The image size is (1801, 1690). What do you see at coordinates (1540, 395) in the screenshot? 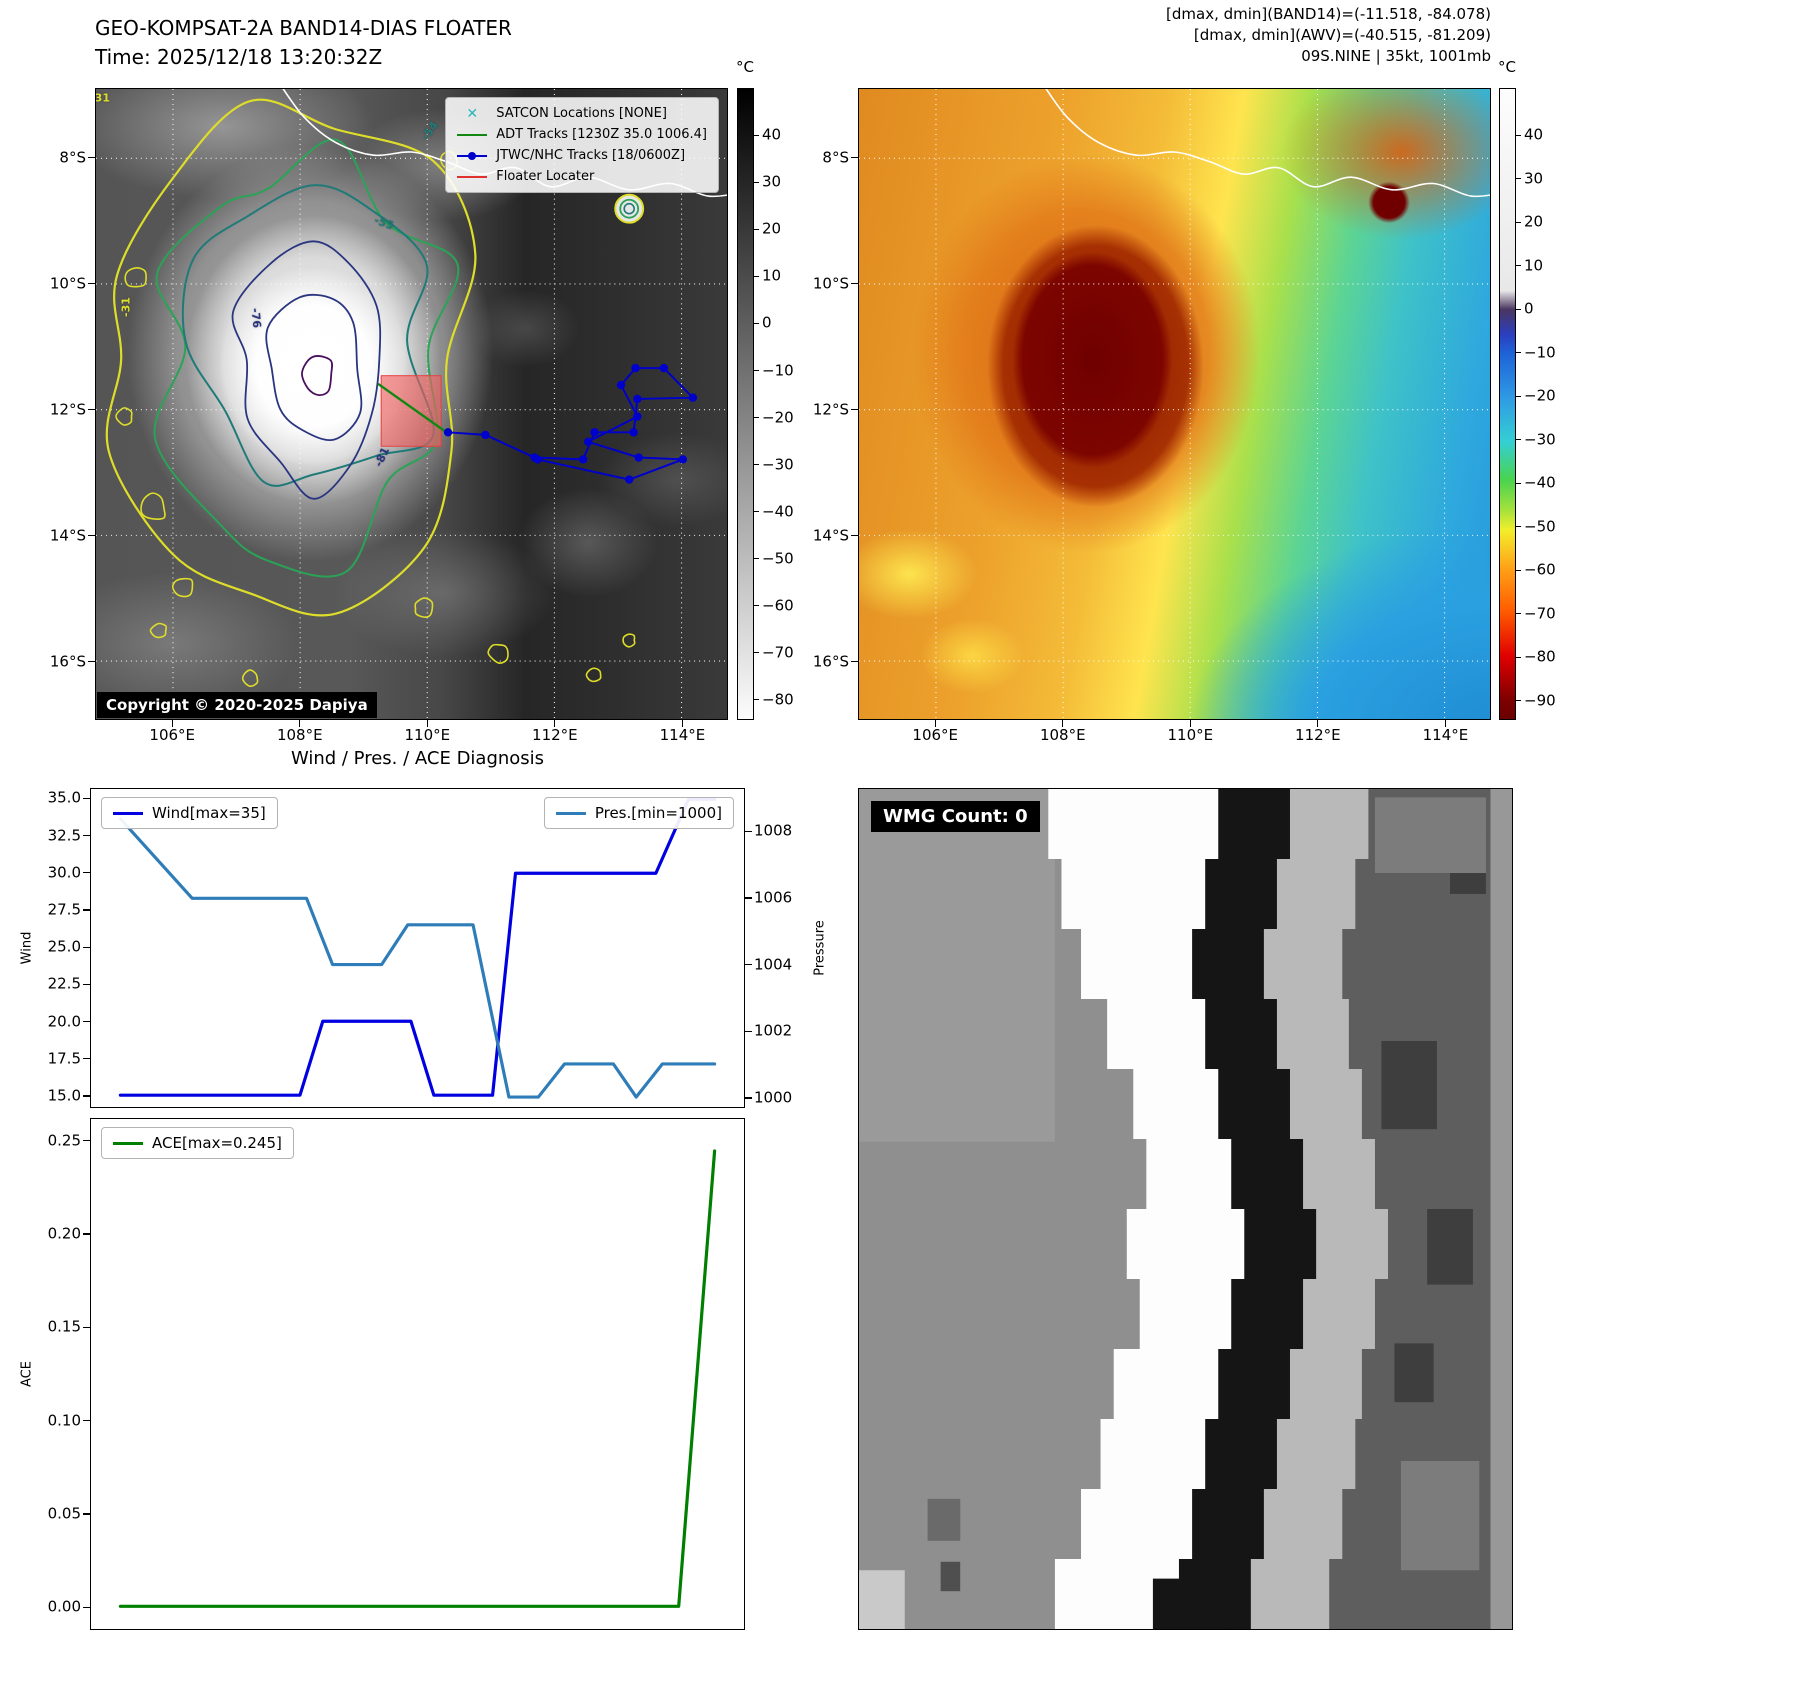
I see `colorbar-tick-label: −20` at bounding box center [1540, 395].